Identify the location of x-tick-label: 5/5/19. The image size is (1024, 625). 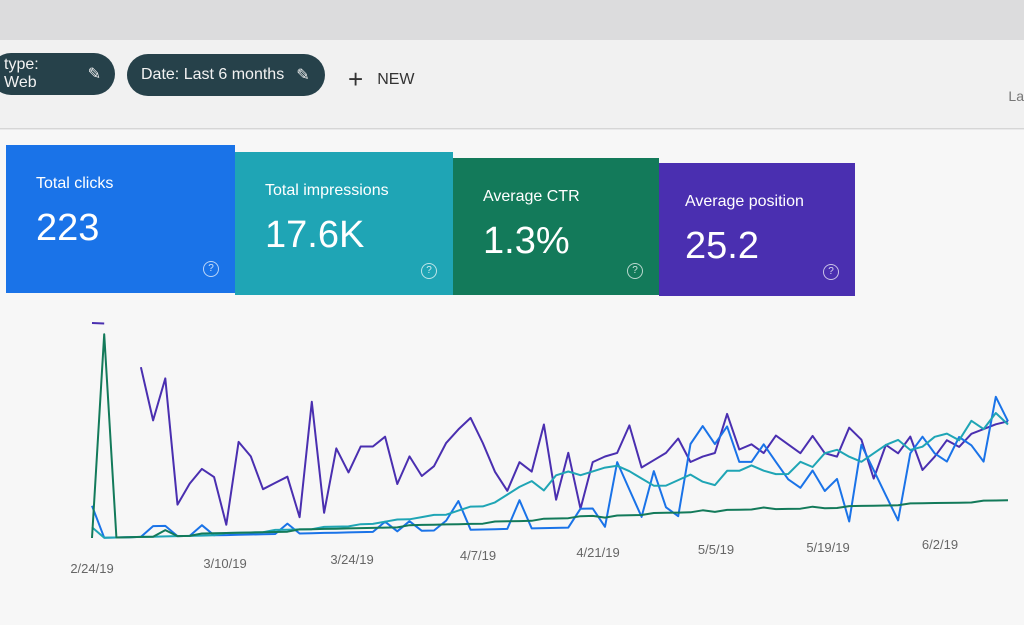
(716, 549).